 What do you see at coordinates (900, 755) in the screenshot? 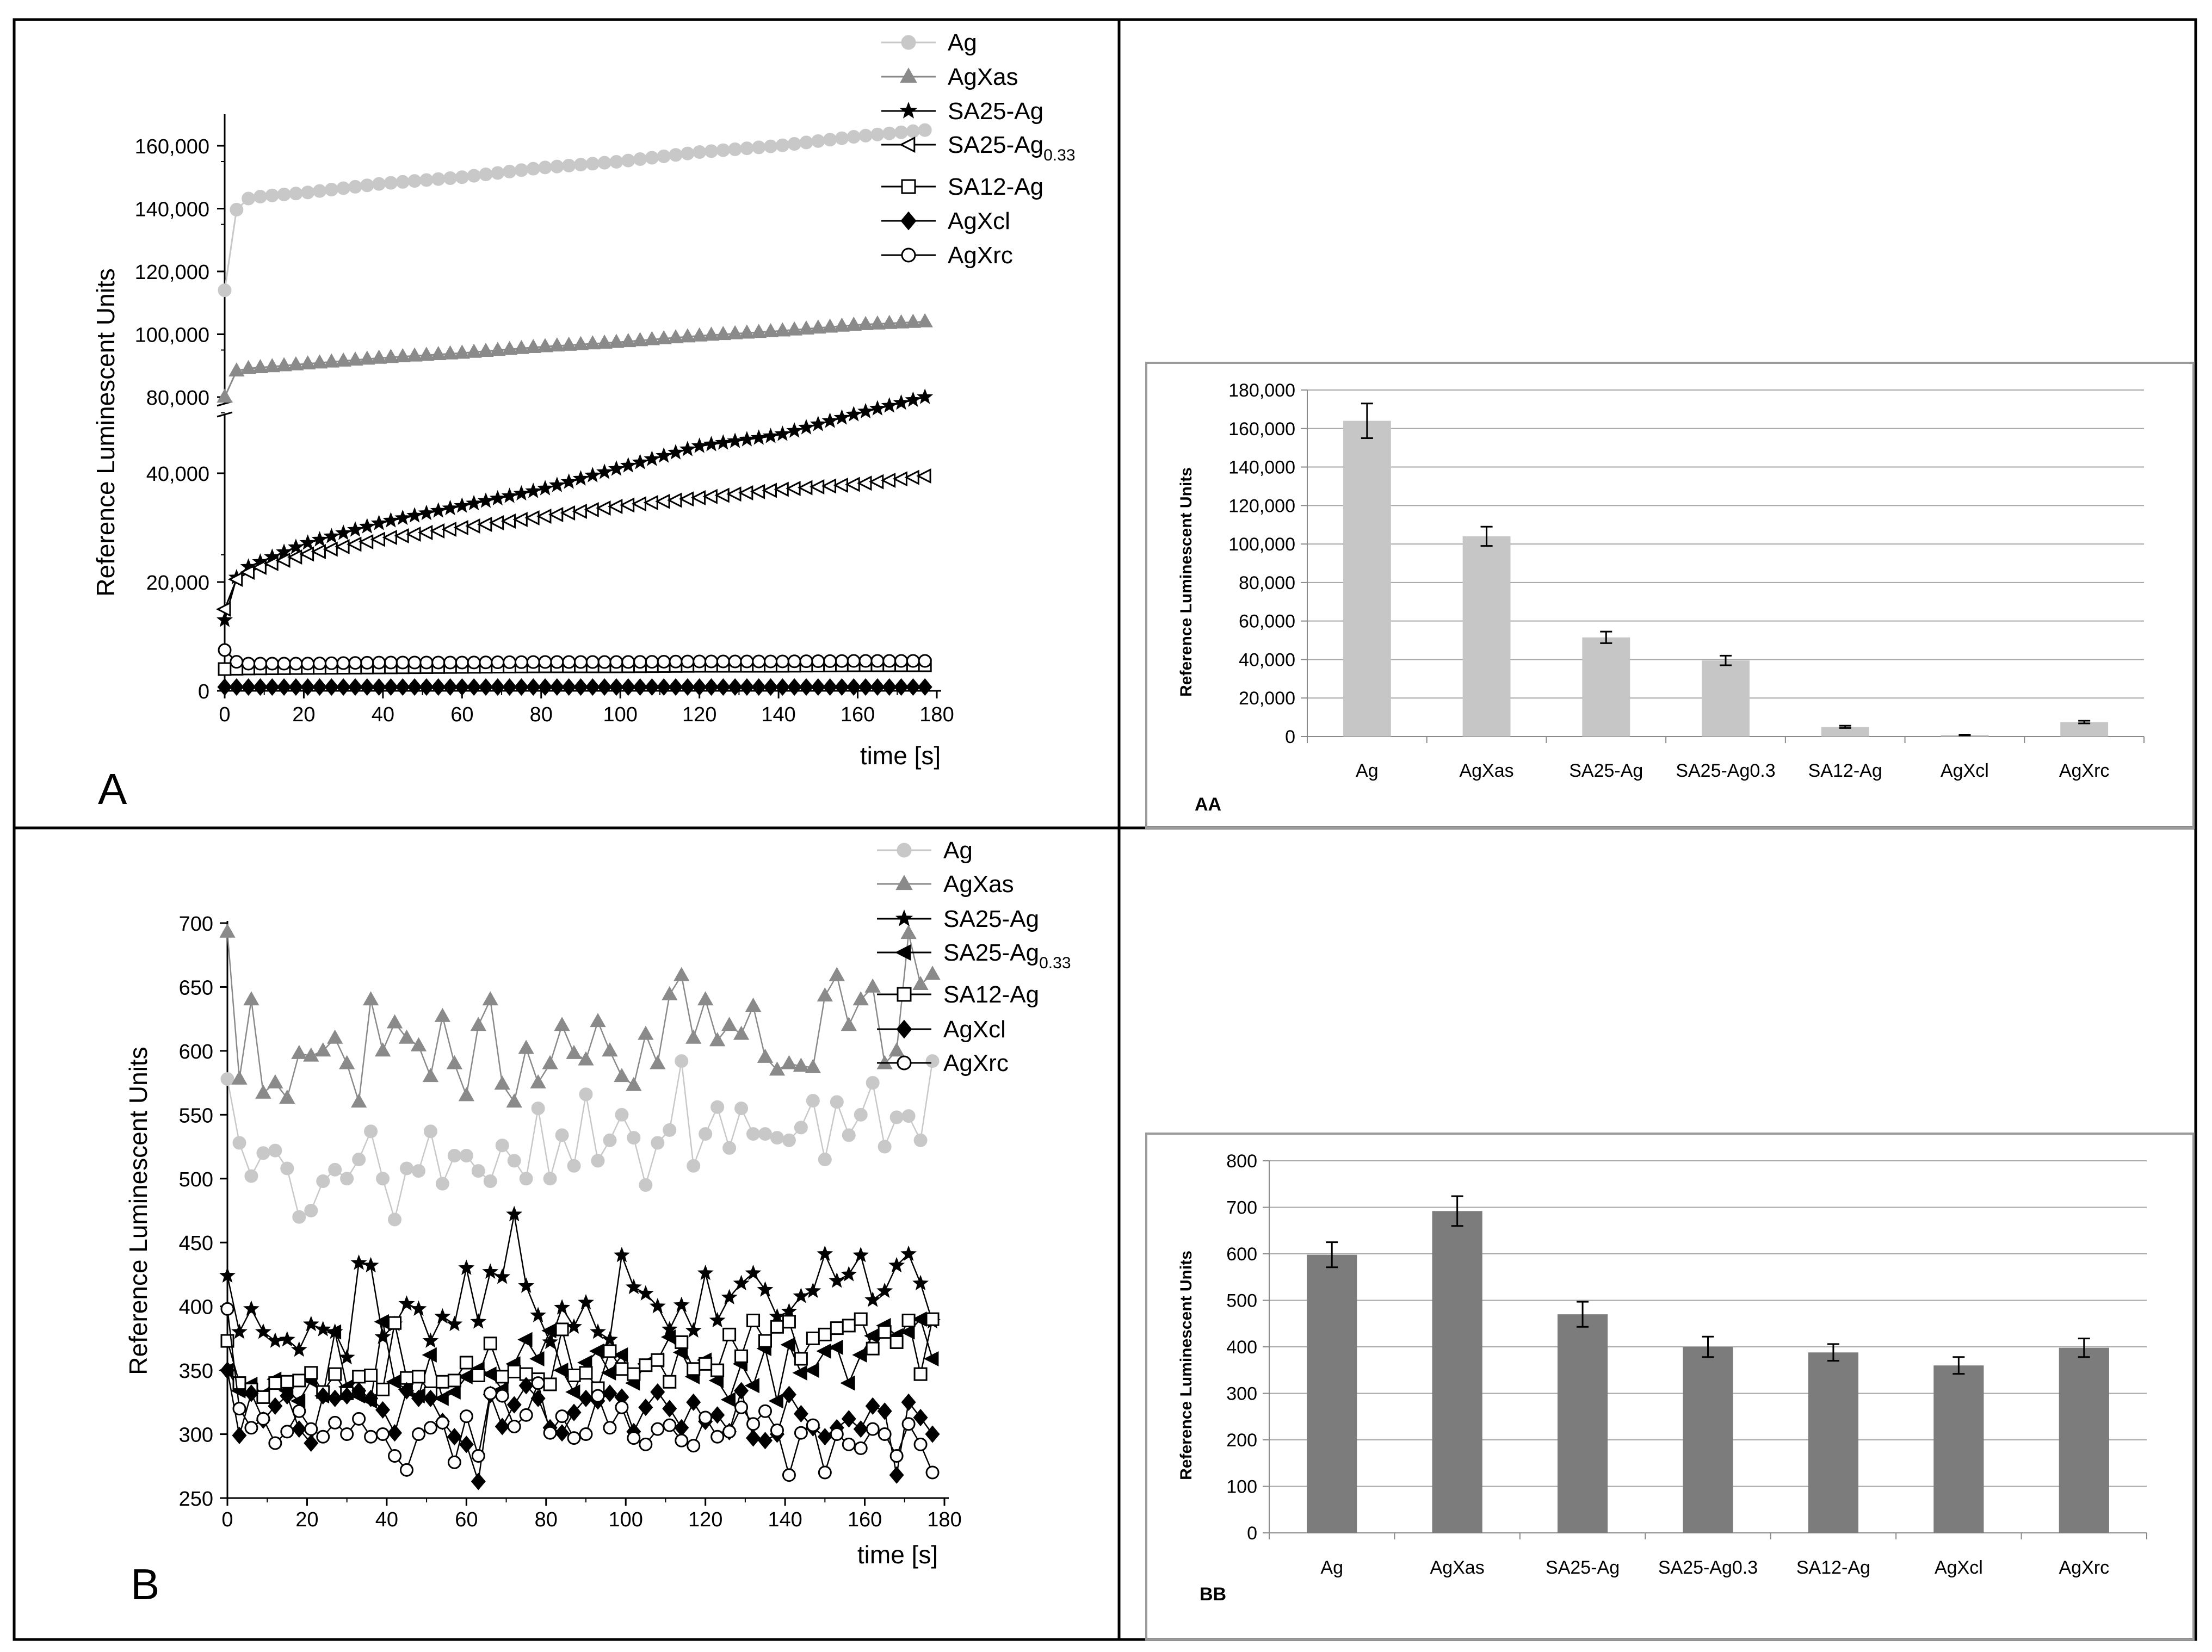
I see `chart-A-xlabel: time [s]` at bounding box center [900, 755].